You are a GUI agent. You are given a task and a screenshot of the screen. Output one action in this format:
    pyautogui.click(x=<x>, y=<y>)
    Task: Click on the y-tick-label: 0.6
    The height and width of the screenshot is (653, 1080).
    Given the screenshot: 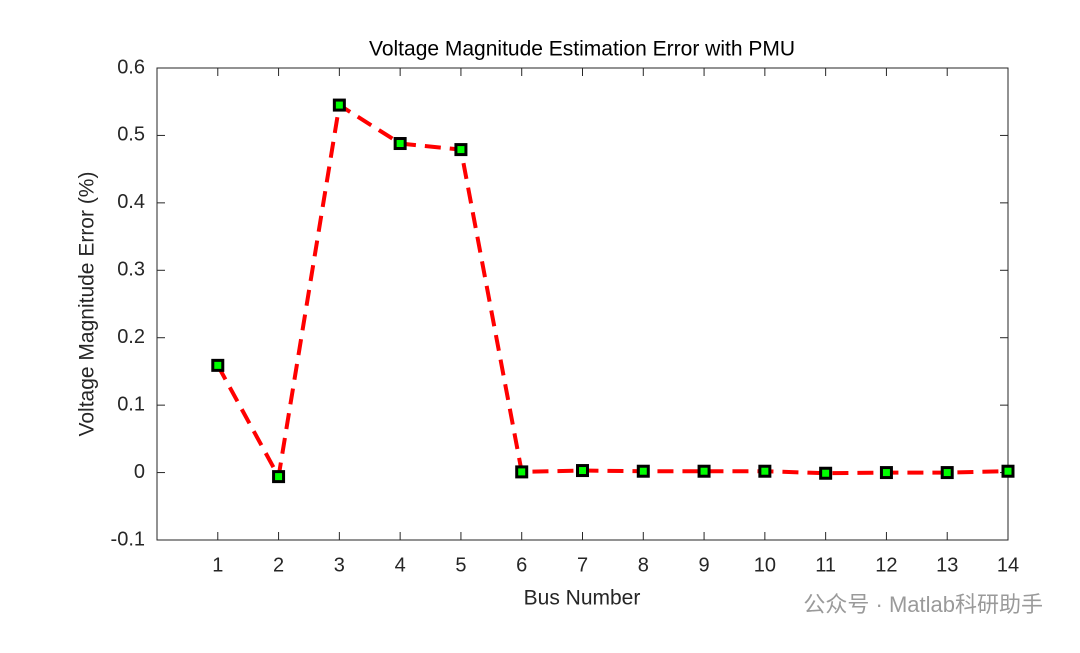 What is the action you would take?
    pyautogui.click(x=131, y=67)
    